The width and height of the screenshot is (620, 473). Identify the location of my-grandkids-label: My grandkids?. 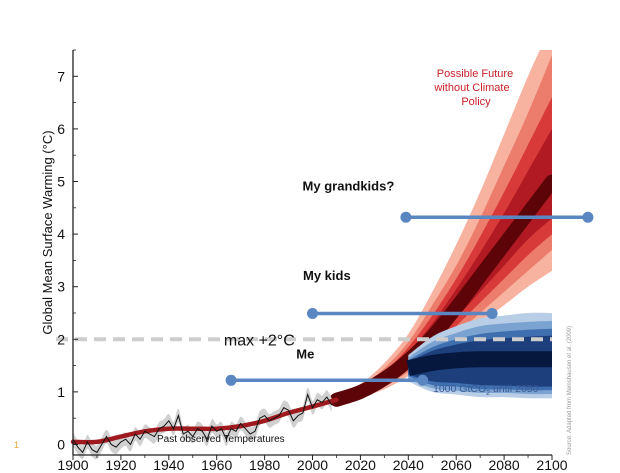
(349, 185).